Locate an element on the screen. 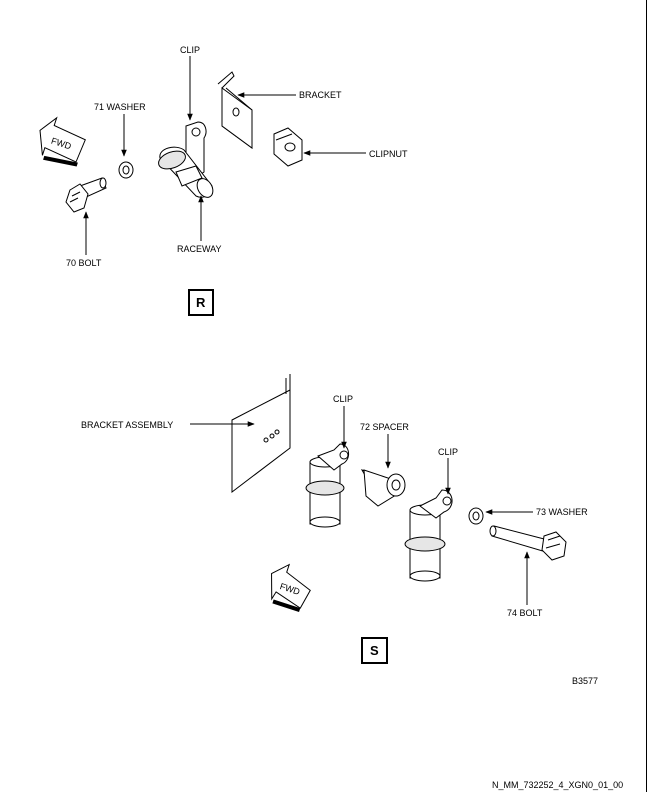 The height and width of the screenshot is (792, 648). callout-washer-71: 71 WASHER is located at coordinates (120, 107).